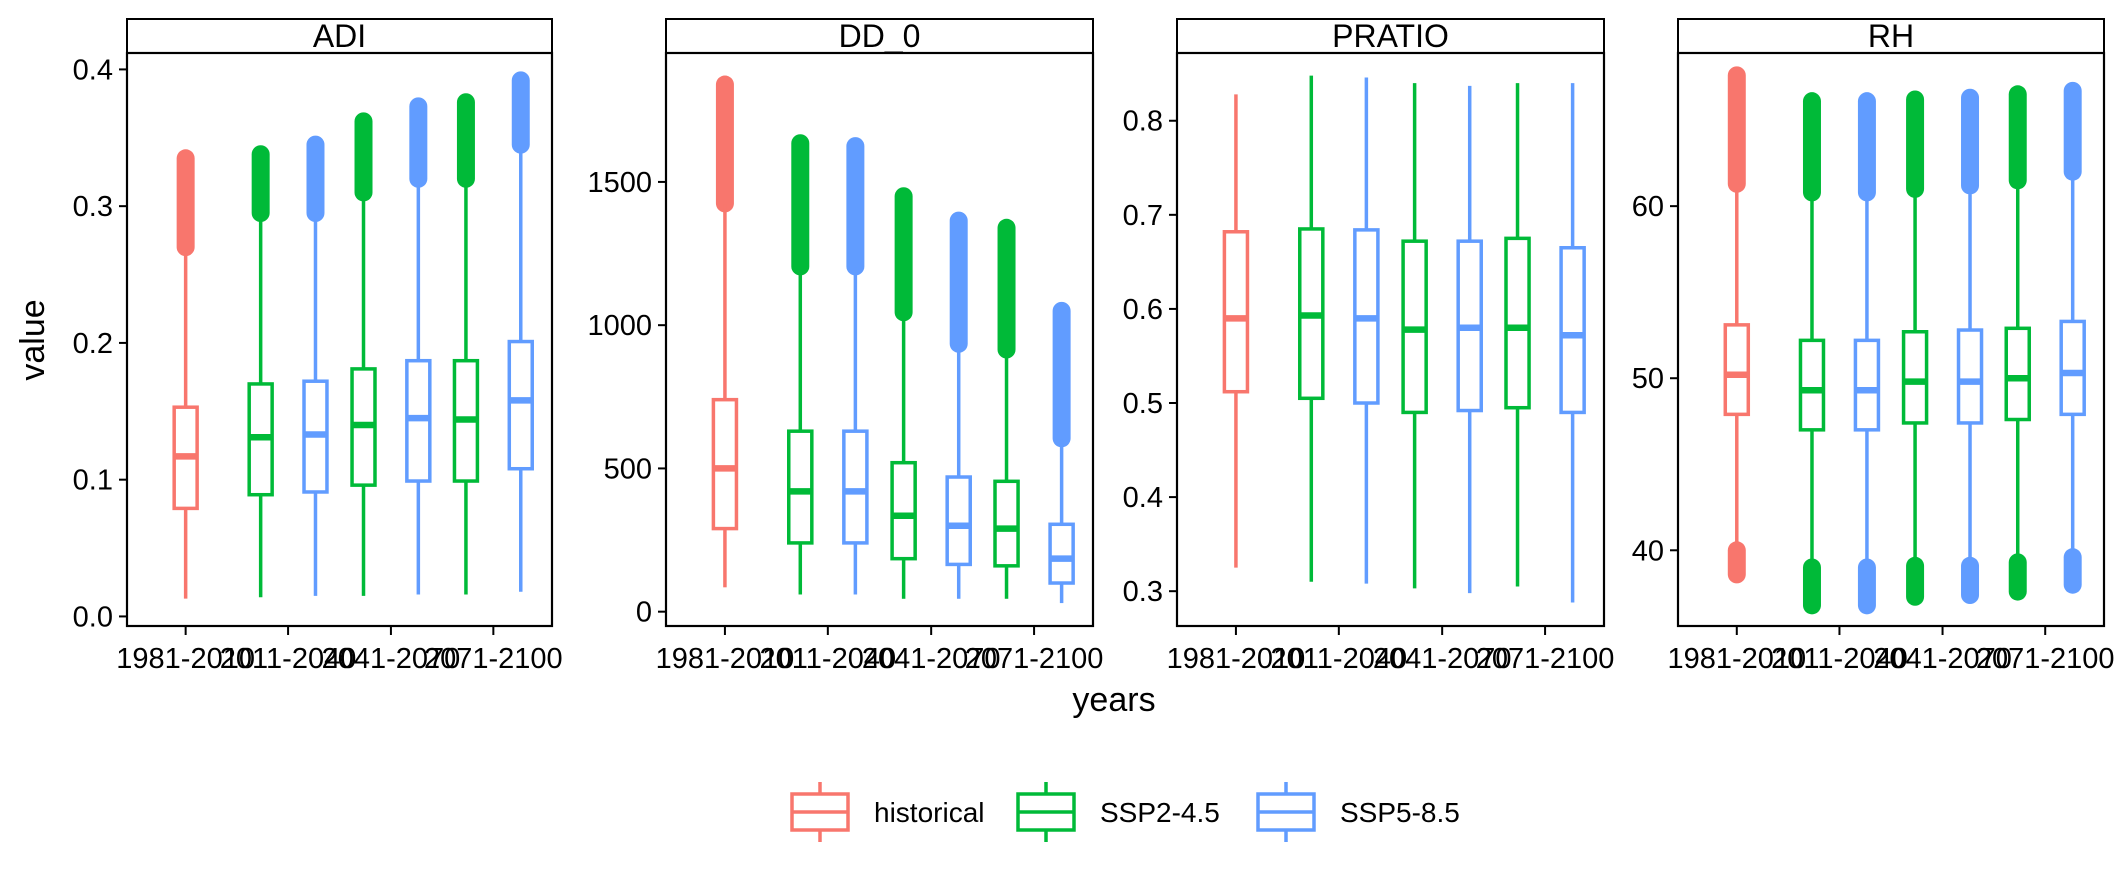  I want to click on y-tick-label: 0.0, so click(93, 617).